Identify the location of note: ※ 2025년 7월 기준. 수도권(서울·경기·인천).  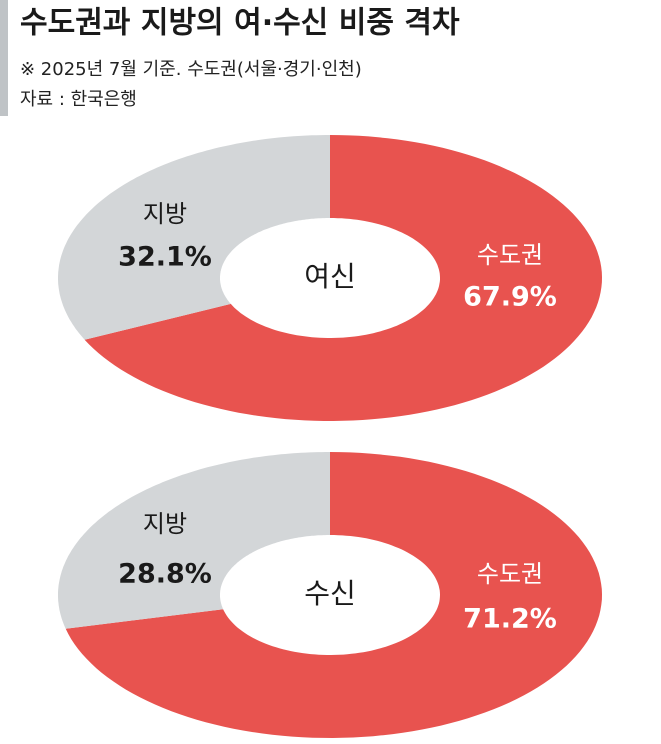
(191, 69).